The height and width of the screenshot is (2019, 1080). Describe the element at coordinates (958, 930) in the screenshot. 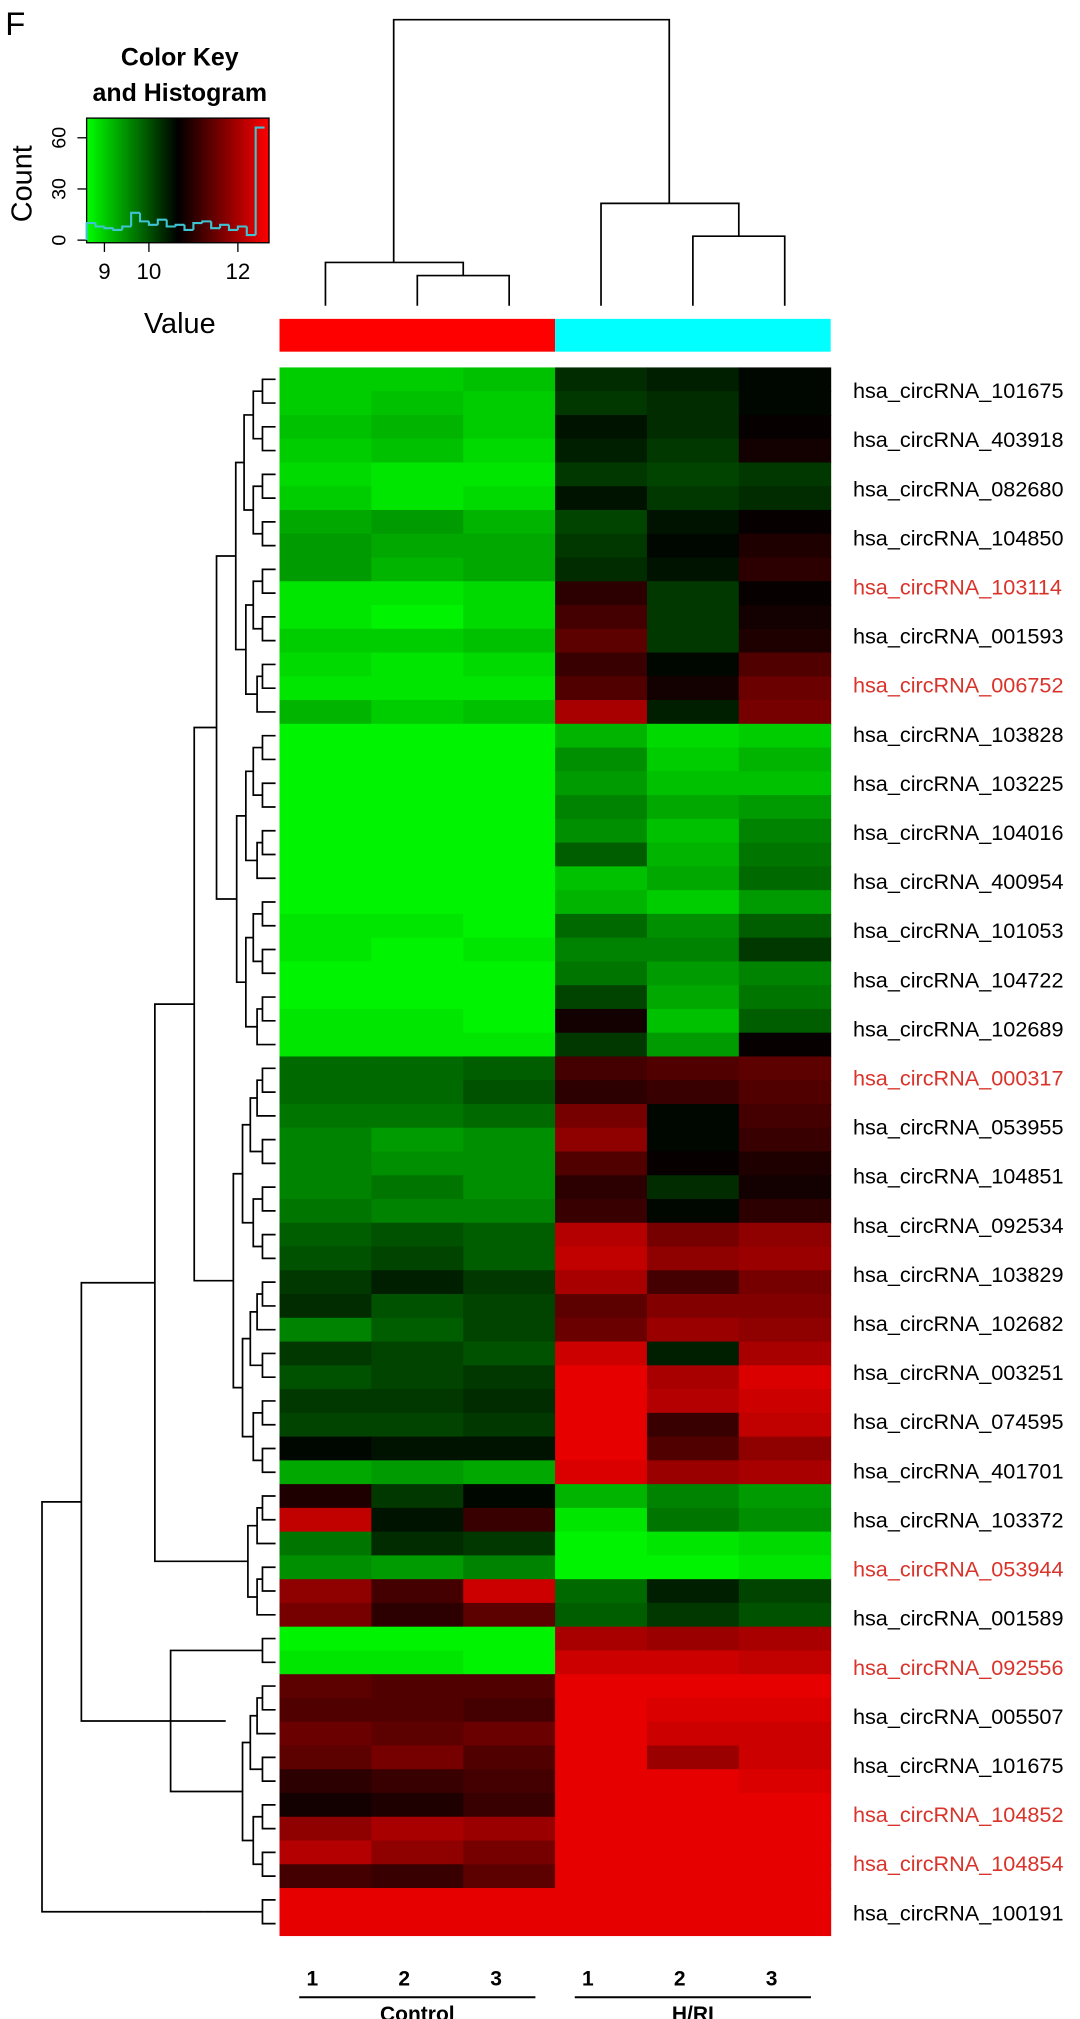

I see `row-label: hsa_circRNA_101053` at that location.